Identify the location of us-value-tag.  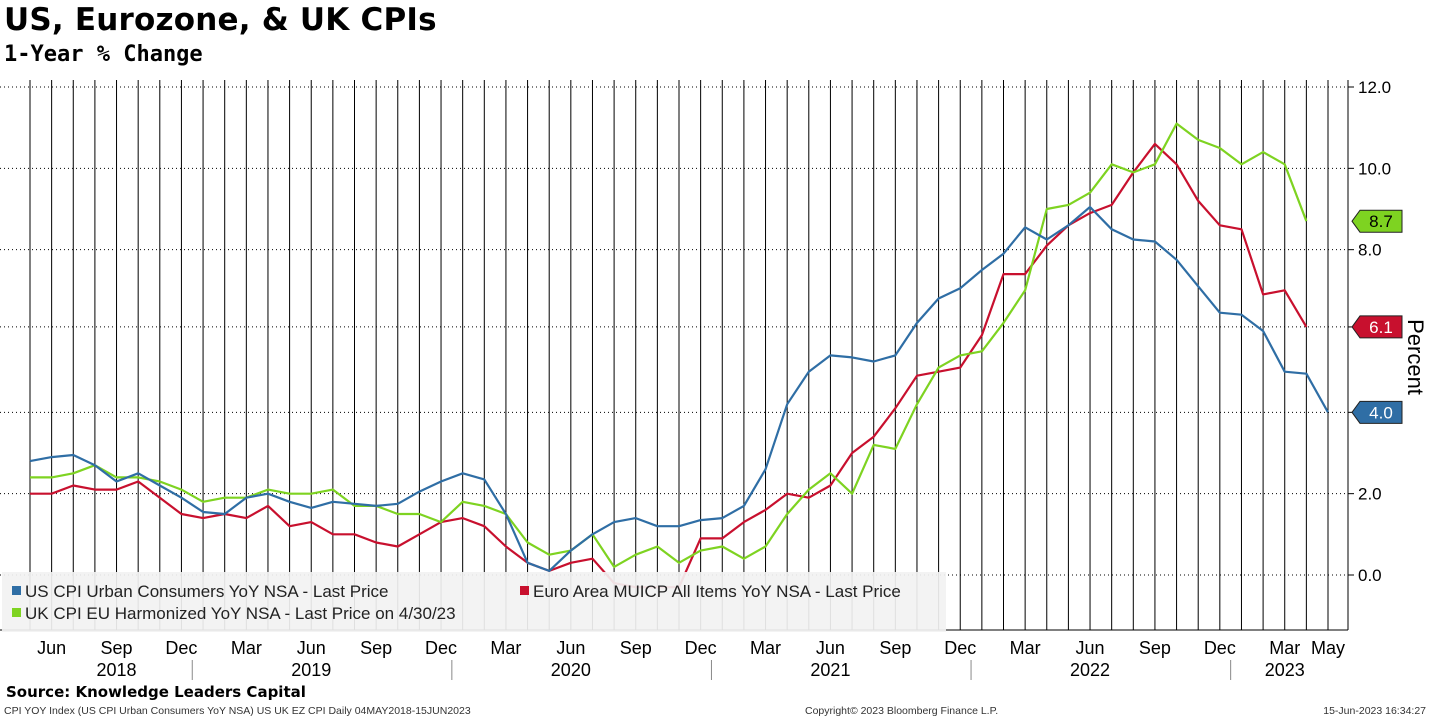
(1377, 412).